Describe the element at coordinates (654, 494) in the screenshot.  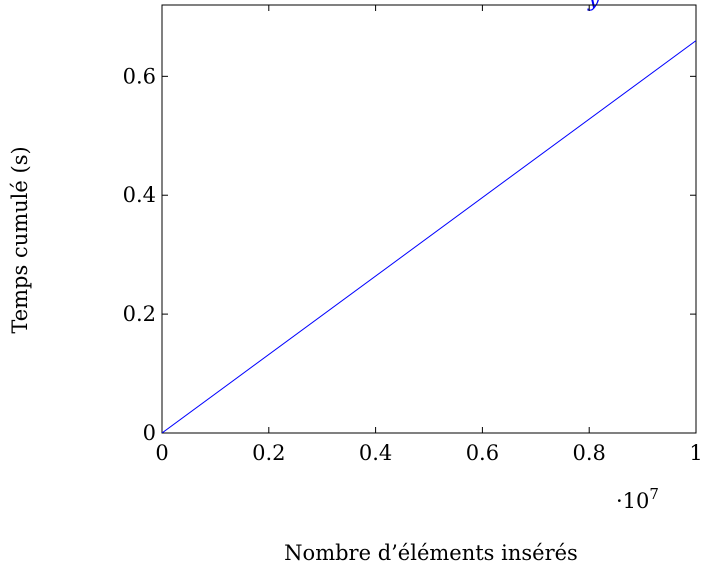
I see `x-scale-multiplier-exponent: 7` at that location.